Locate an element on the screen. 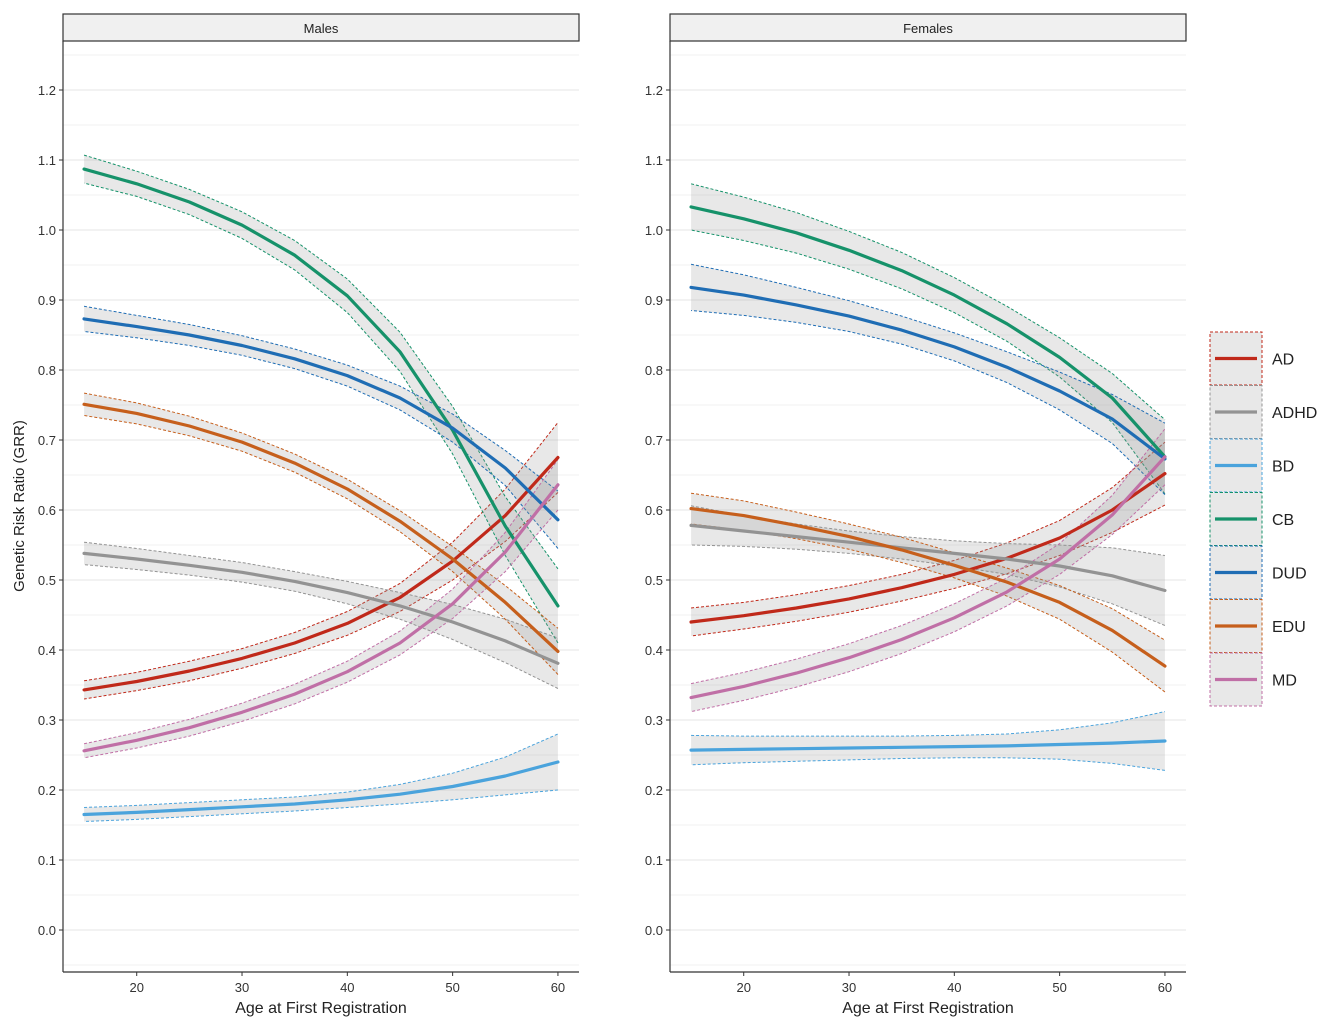 The height and width of the screenshot is (1018, 1323). legend-label: ADHD is located at coordinates (1294, 413).